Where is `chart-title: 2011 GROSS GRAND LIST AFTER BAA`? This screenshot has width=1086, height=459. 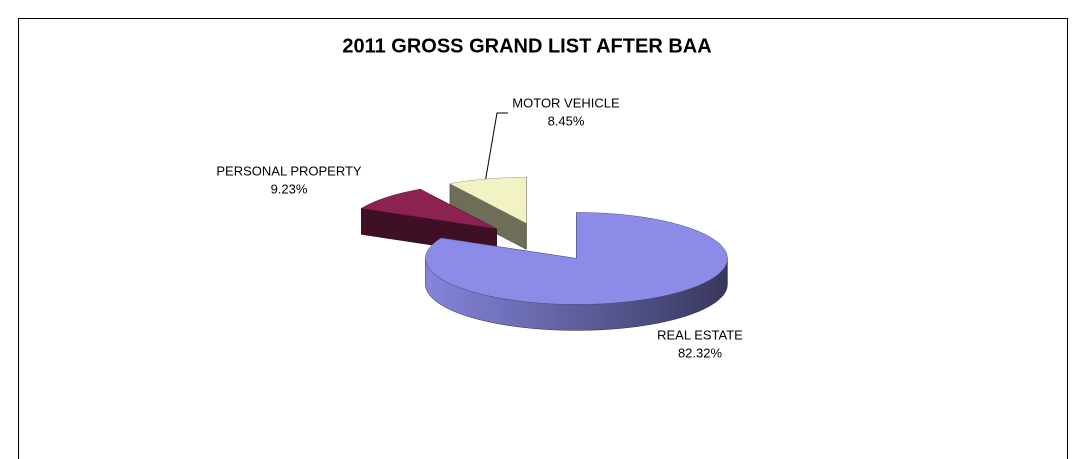 chart-title: 2011 GROSS GRAND LIST AFTER BAA is located at coordinates (526, 46).